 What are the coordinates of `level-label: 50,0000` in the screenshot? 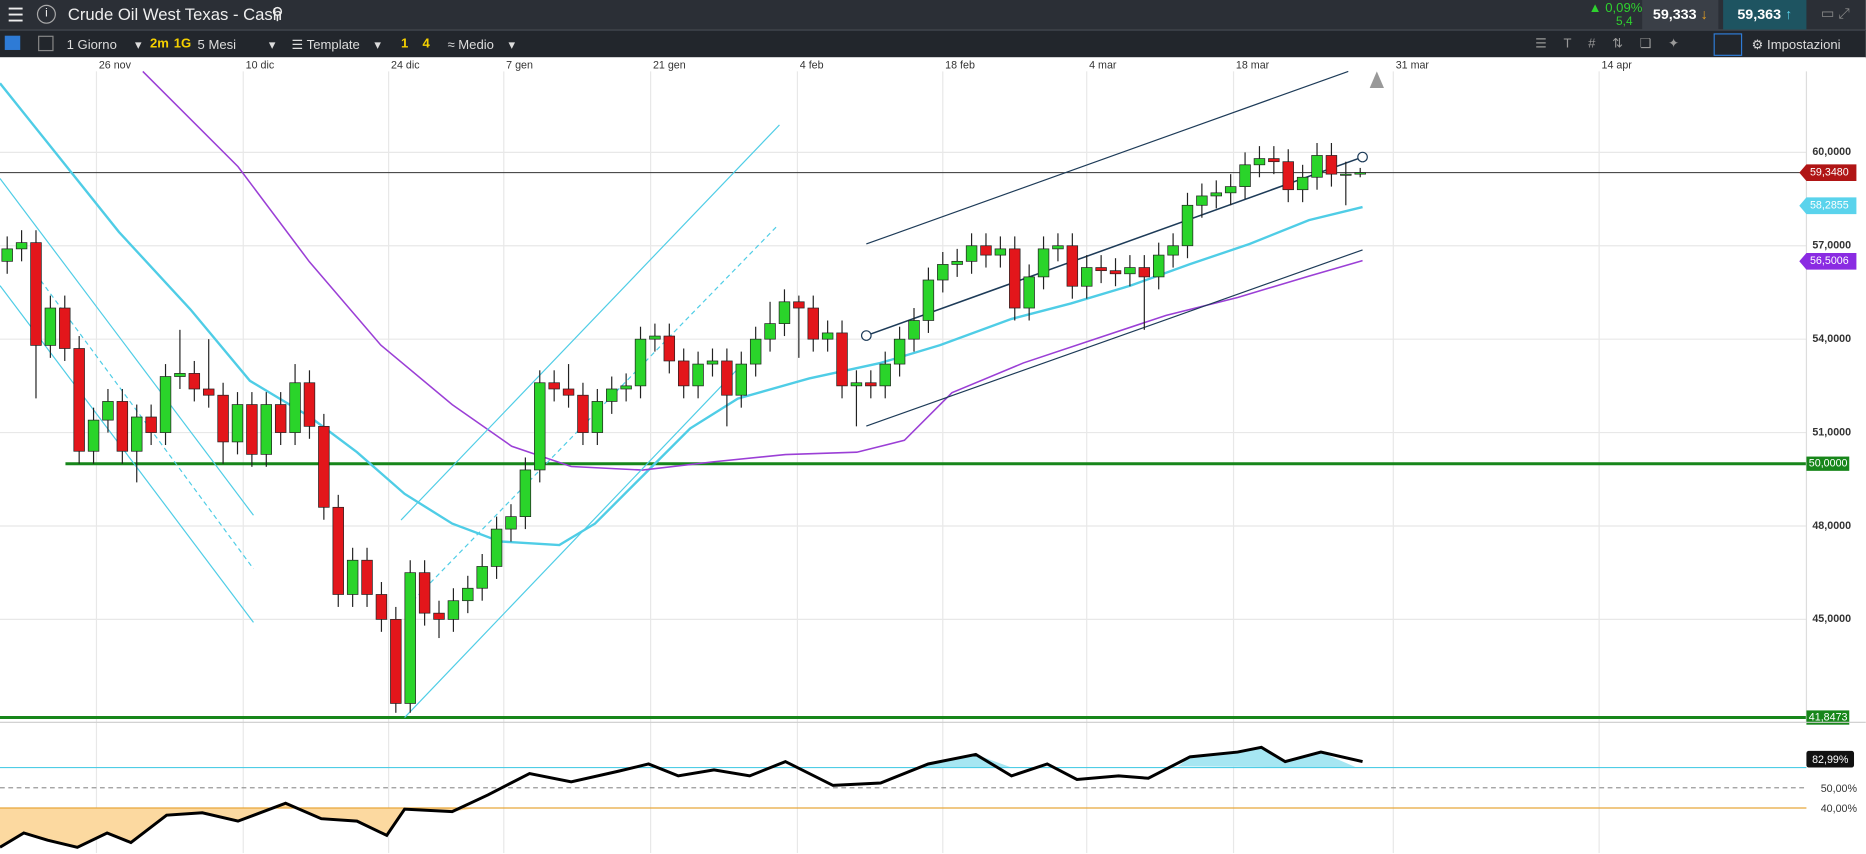 It's located at (1828, 464).